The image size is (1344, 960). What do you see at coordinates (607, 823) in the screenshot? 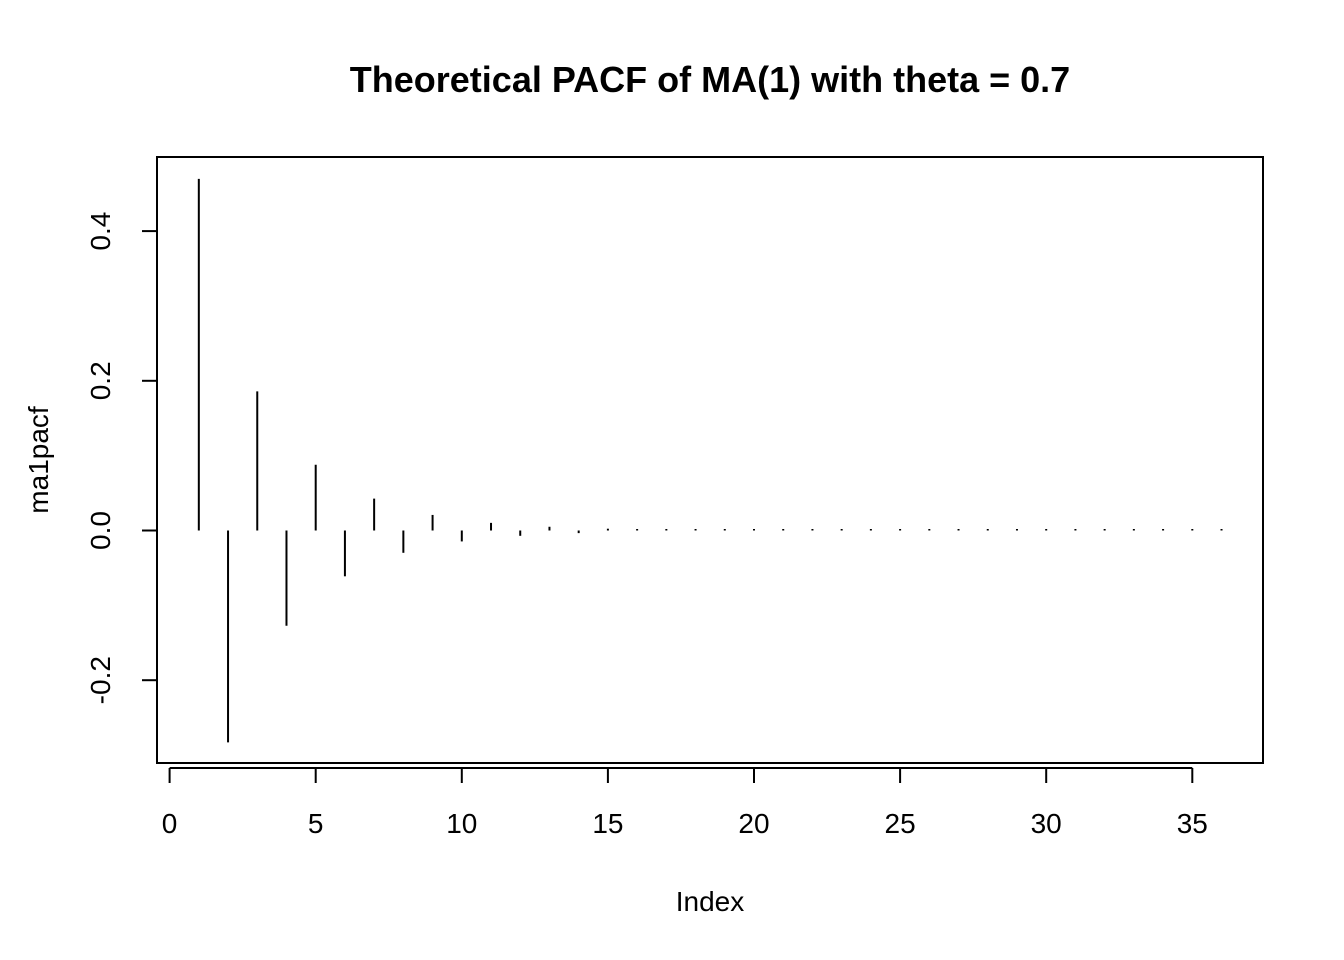
I see `x-tick-label: 15` at bounding box center [607, 823].